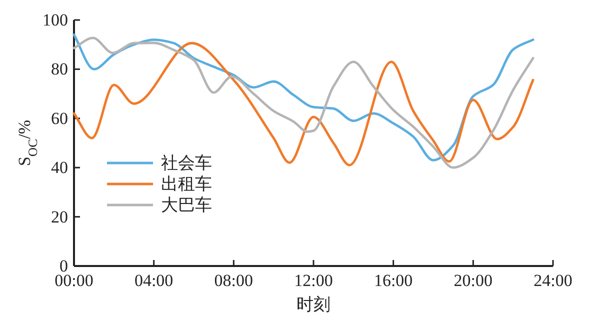  What do you see at coordinates (59, 168) in the screenshot?
I see `y-tick-label: 40` at bounding box center [59, 168].